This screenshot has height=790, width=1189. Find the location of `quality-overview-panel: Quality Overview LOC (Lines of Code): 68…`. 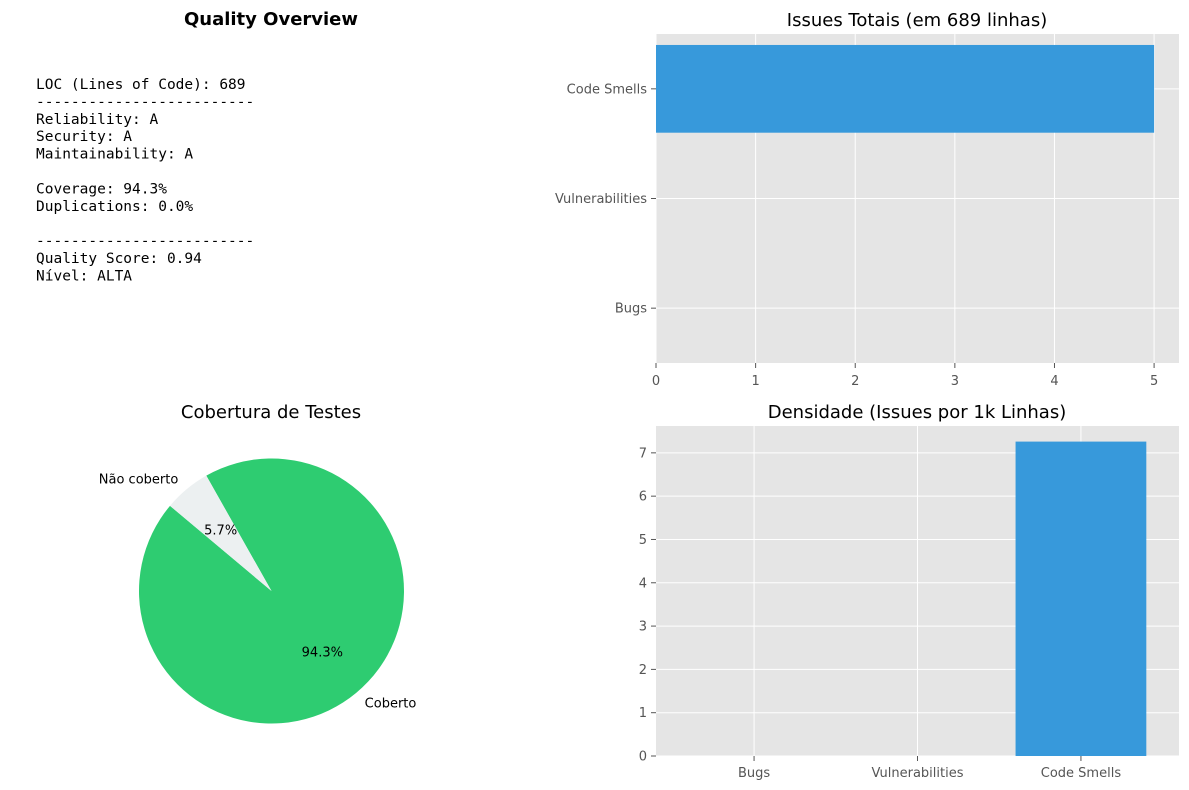

quality-overview-panel: Quality Overview LOC (Lines of Code): 68… is located at coordinates (197, 146).